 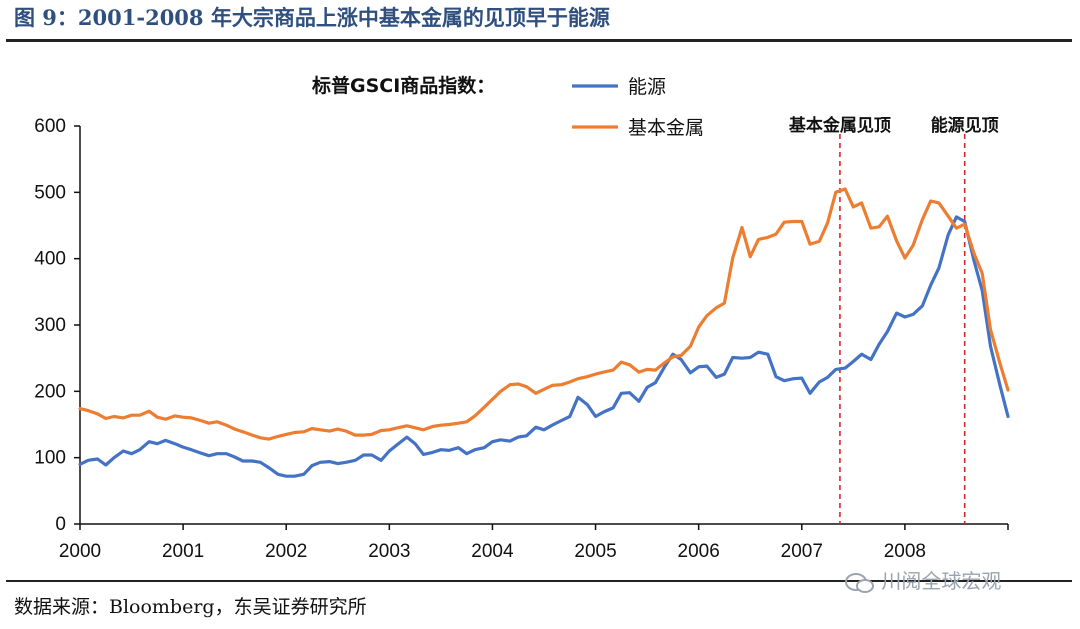 I want to click on y-tick-label: 400, so click(x=50, y=259).